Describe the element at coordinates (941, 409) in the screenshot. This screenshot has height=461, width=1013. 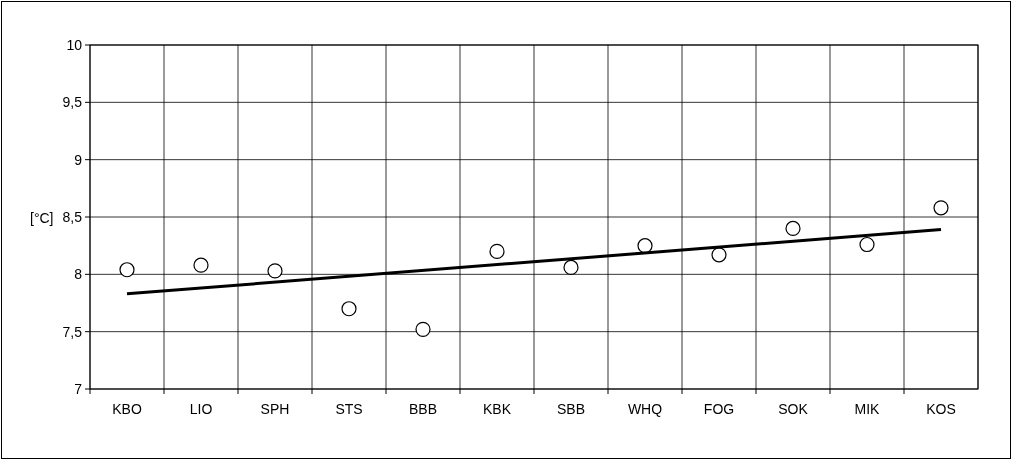
I see `x-tick-label: KOS` at that location.